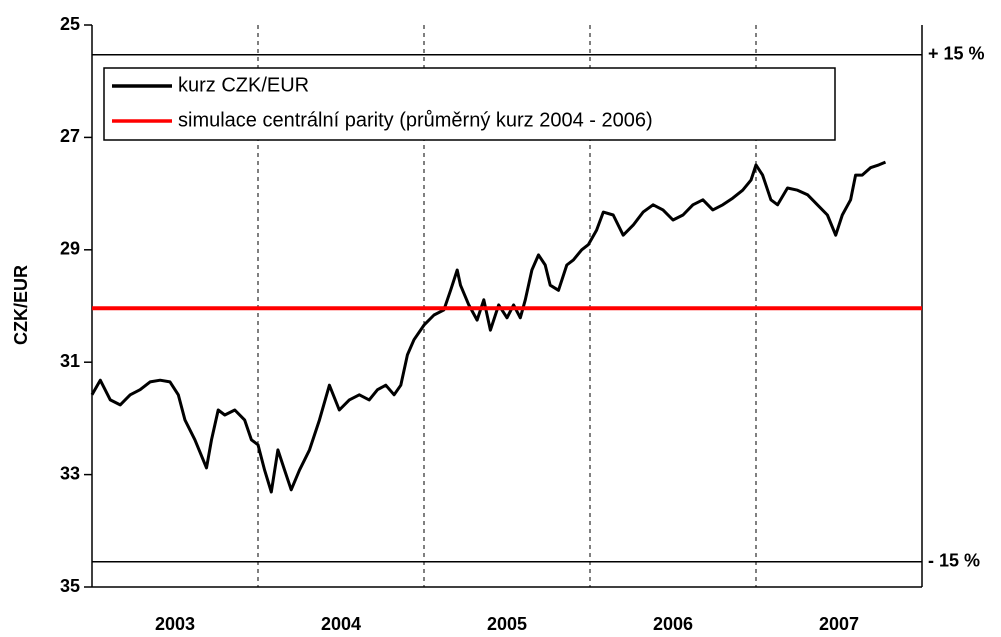  Describe the element at coordinates (70, 249) in the screenshot. I see `y-tick-label: 29` at that location.